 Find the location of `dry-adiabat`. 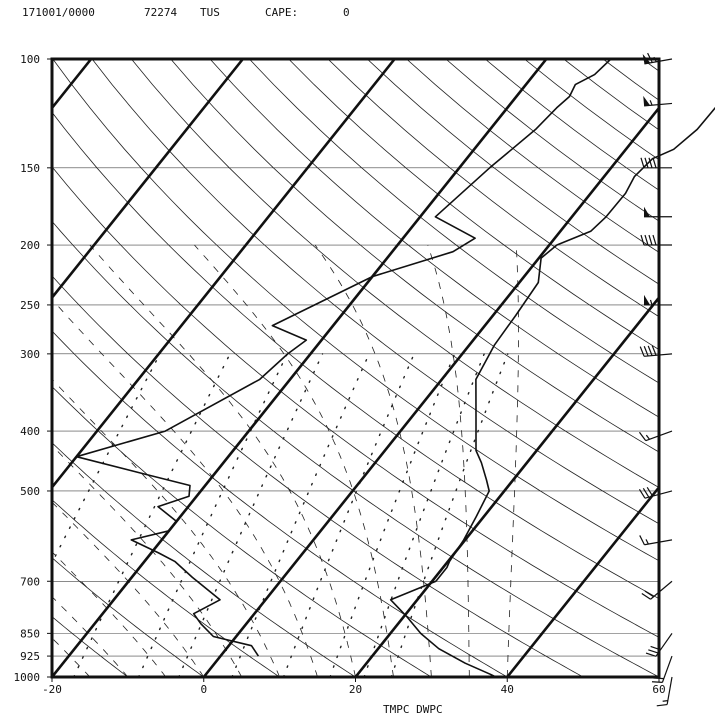

dry-adiabat is located at coordinates (678, 368).